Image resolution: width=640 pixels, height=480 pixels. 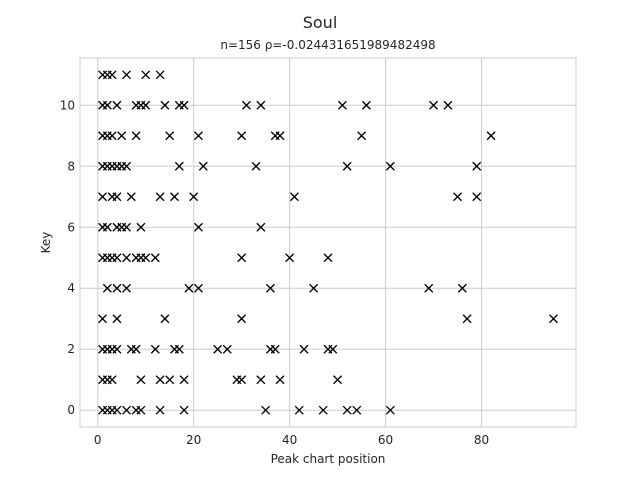 What do you see at coordinates (98, 440) in the screenshot?
I see `x-tick-label: 0` at bounding box center [98, 440].